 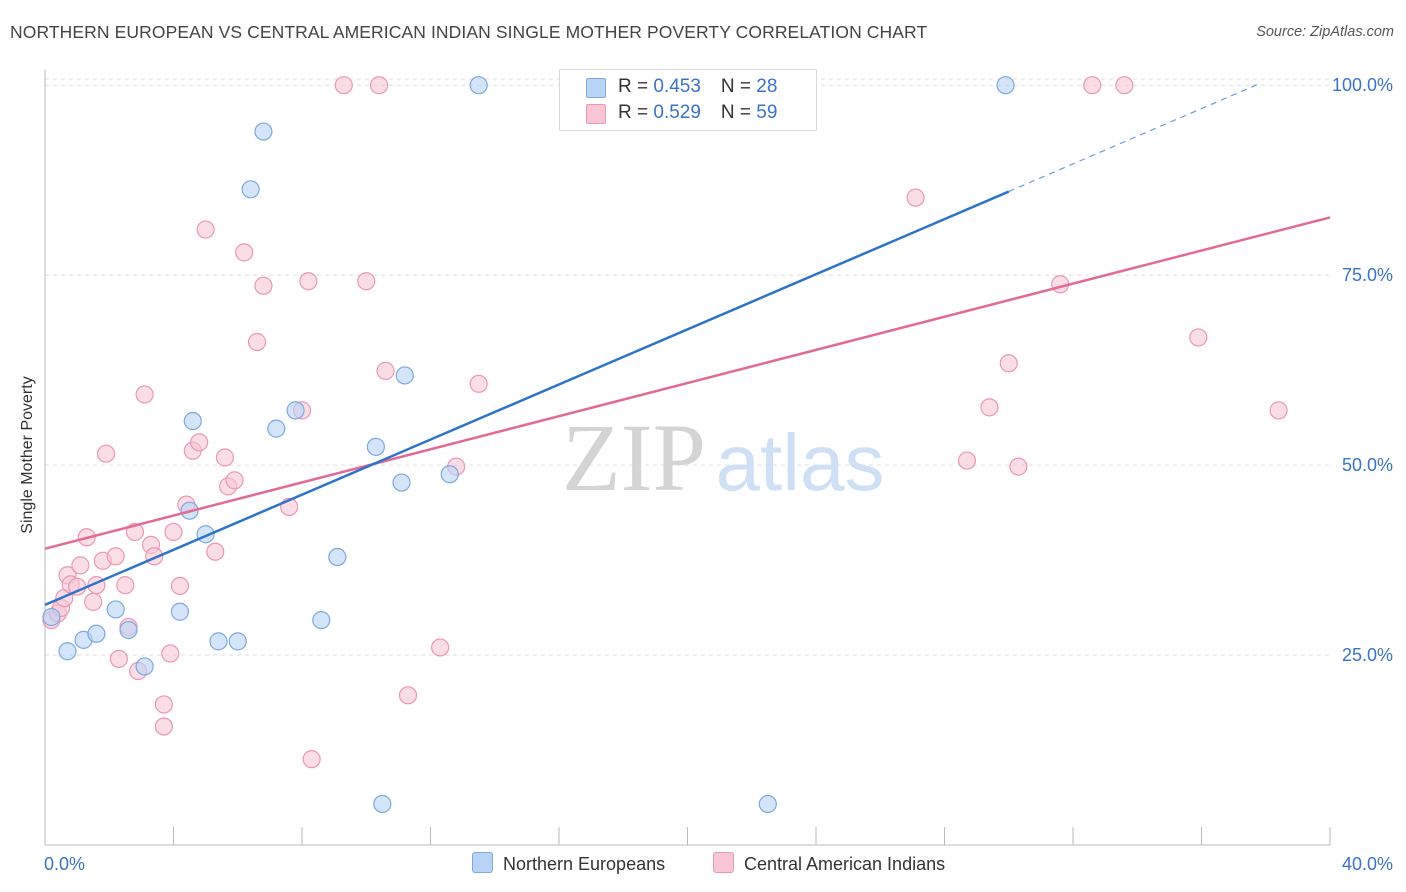 I want to click on x-tick-label: 40.0%, so click(x=1367, y=864).